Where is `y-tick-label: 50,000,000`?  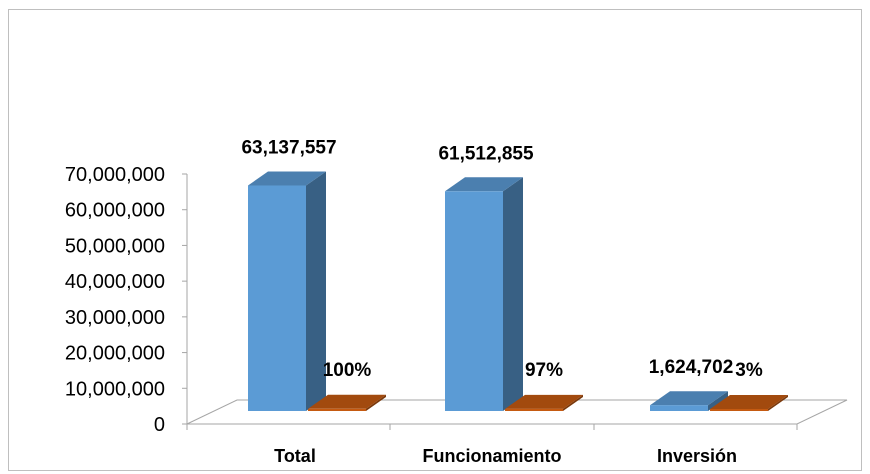 y-tick-label: 50,000,000 is located at coordinates (115, 246).